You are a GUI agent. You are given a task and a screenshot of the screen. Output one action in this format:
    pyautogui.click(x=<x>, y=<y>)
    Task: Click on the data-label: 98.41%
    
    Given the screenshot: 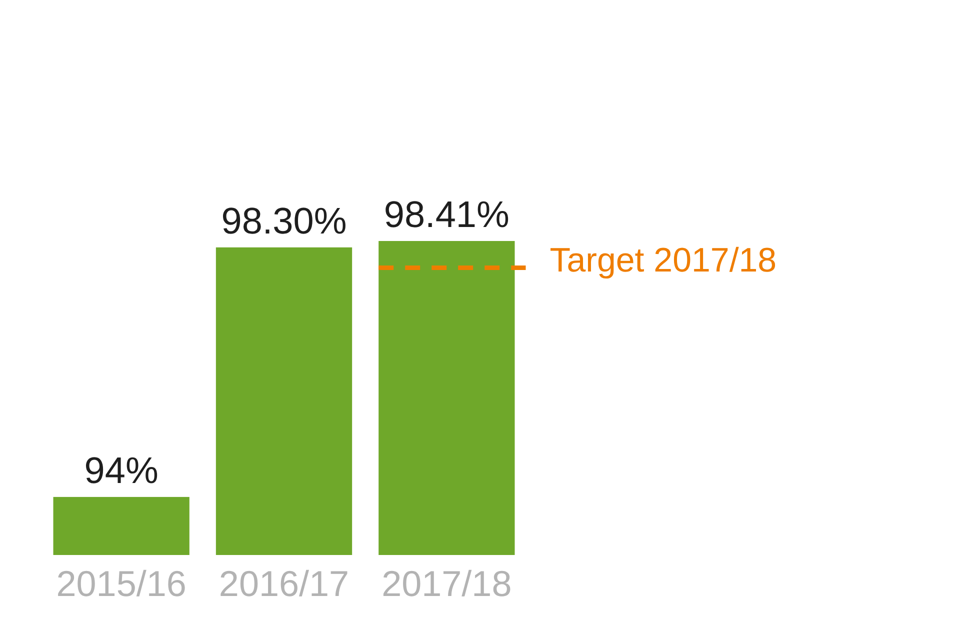 What is the action you would take?
    pyautogui.click(x=447, y=214)
    